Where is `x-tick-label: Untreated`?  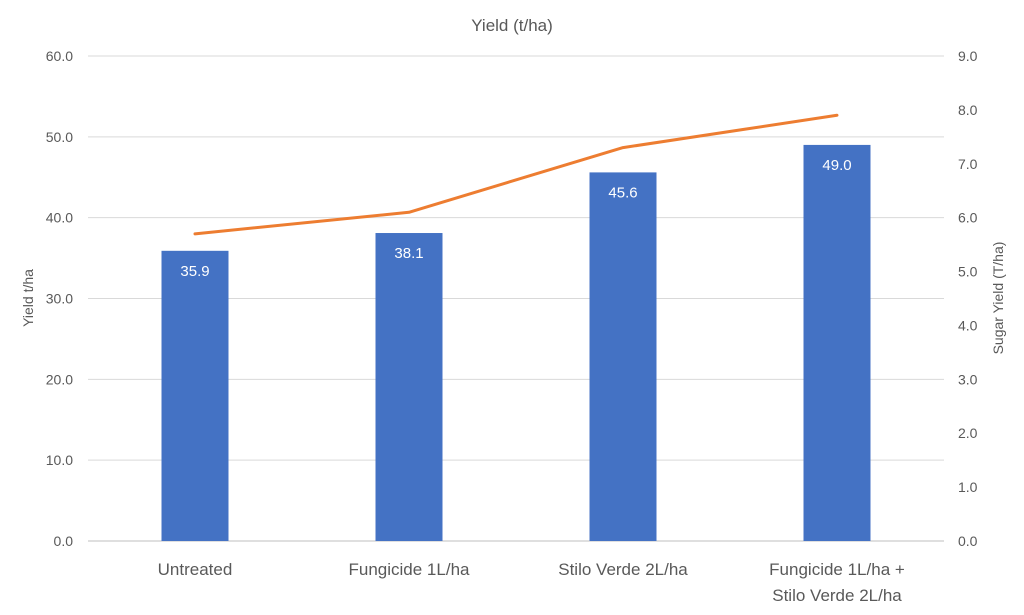
x-tick-label: Untreated is located at coordinates (195, 569).